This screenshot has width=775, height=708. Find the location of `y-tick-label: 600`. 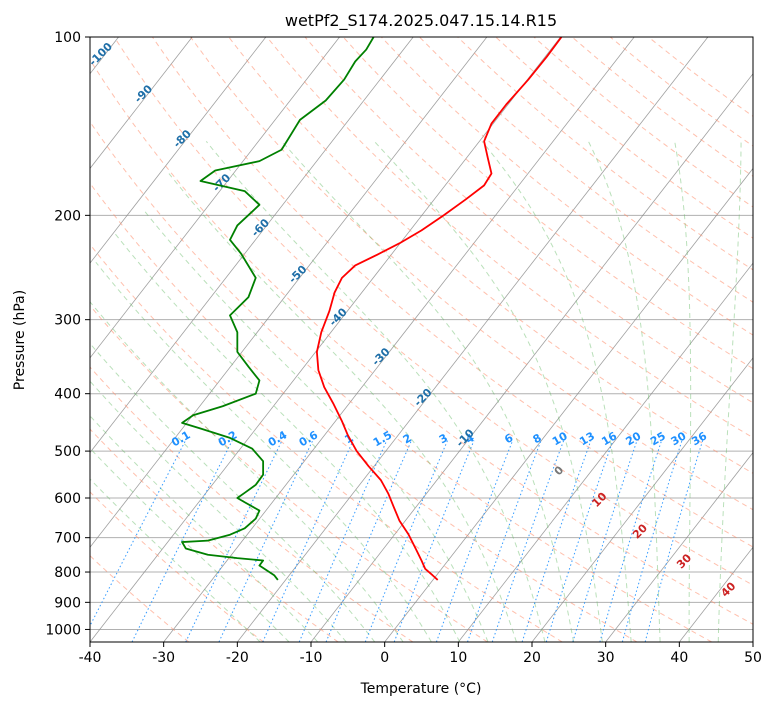

y-tick-label: 600 is located at coordinates (67, 499).